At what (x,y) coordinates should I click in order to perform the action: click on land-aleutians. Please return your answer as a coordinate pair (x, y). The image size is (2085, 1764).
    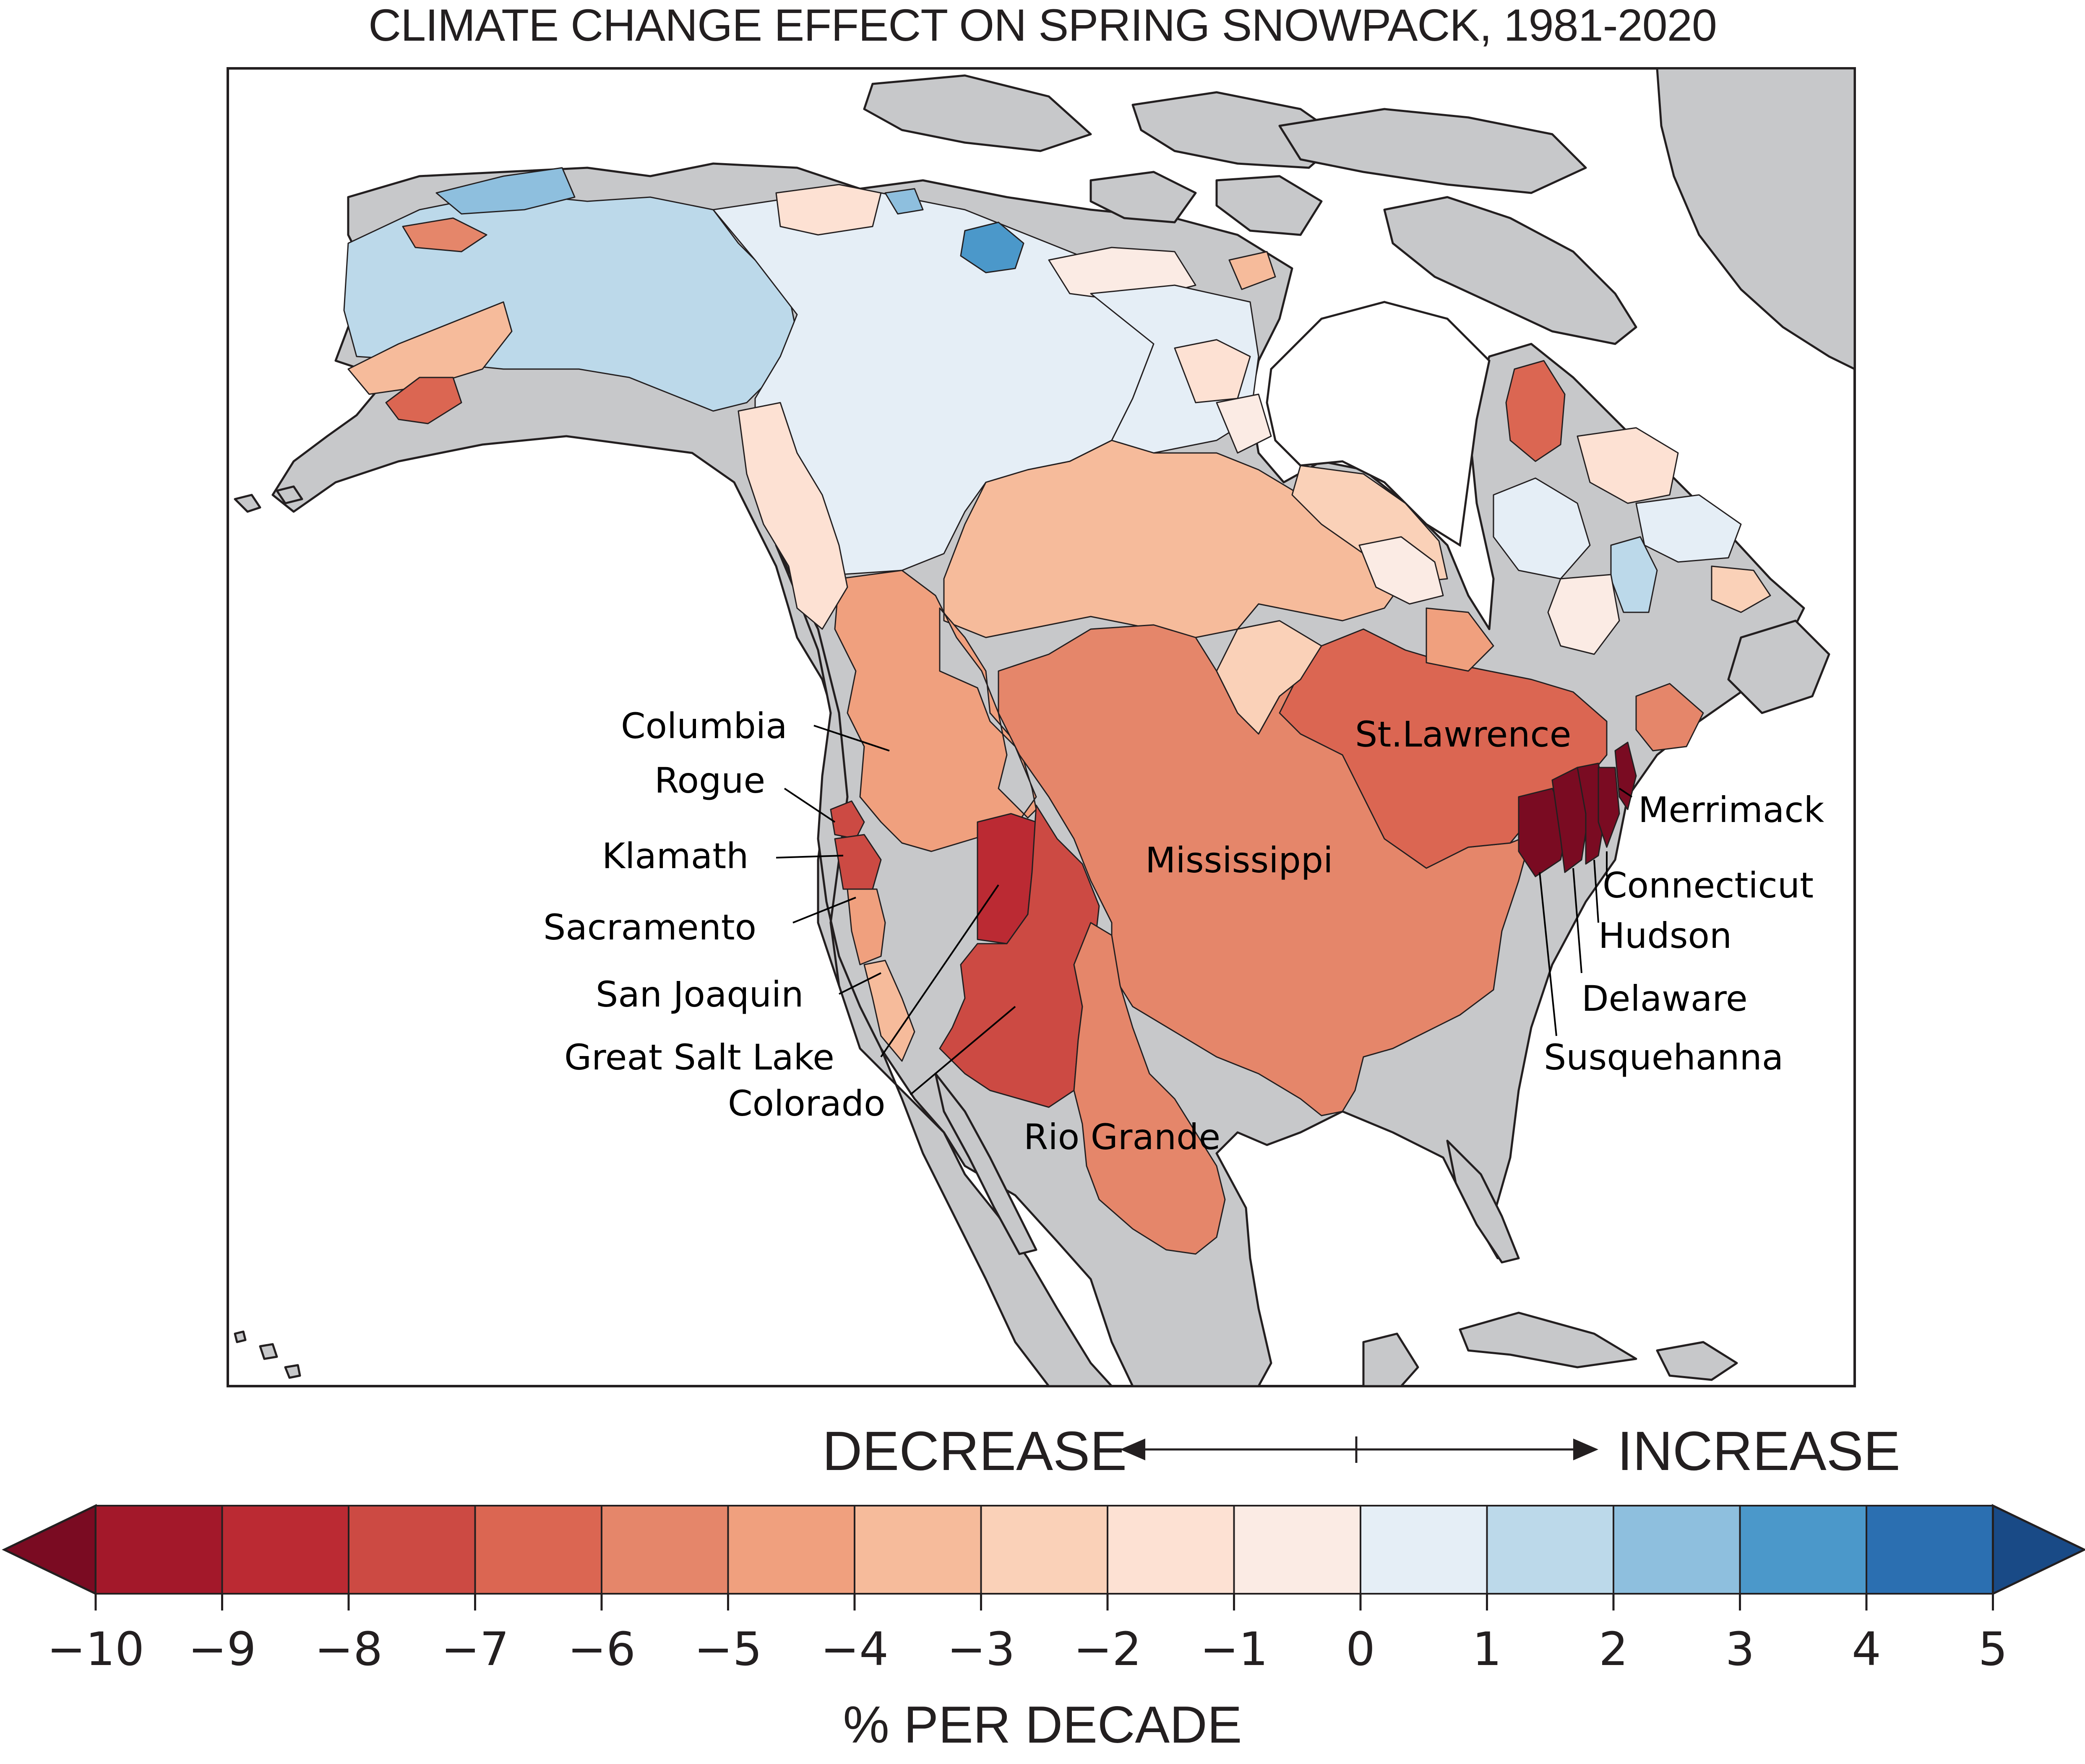
    Looking at the image, I should click on (268, 499).